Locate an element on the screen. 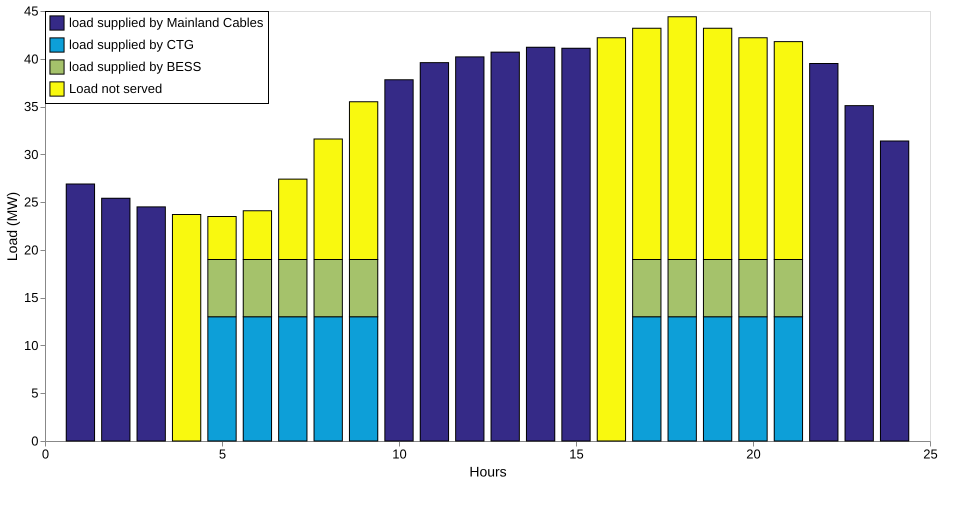  legend-label: Load not served is located at coordinates (115, 88).